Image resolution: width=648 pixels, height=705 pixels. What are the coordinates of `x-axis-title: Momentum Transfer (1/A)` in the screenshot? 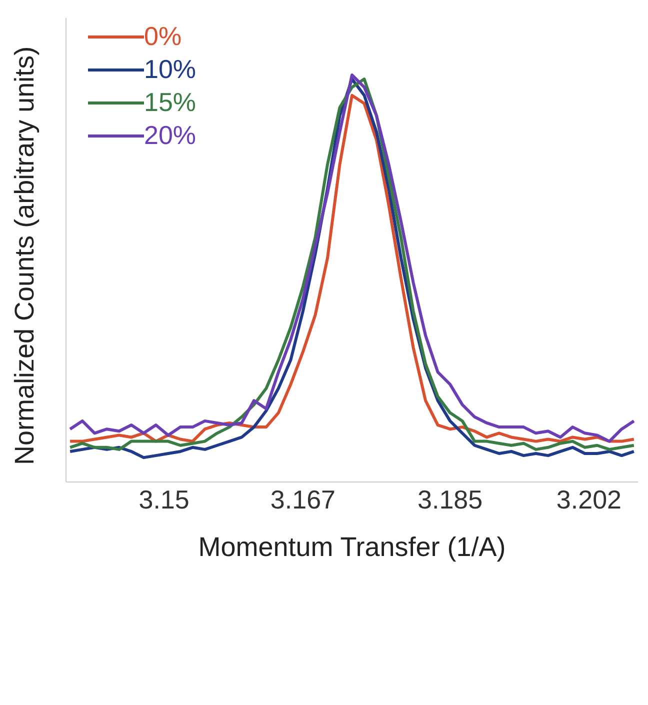 It's located at (352, 547).